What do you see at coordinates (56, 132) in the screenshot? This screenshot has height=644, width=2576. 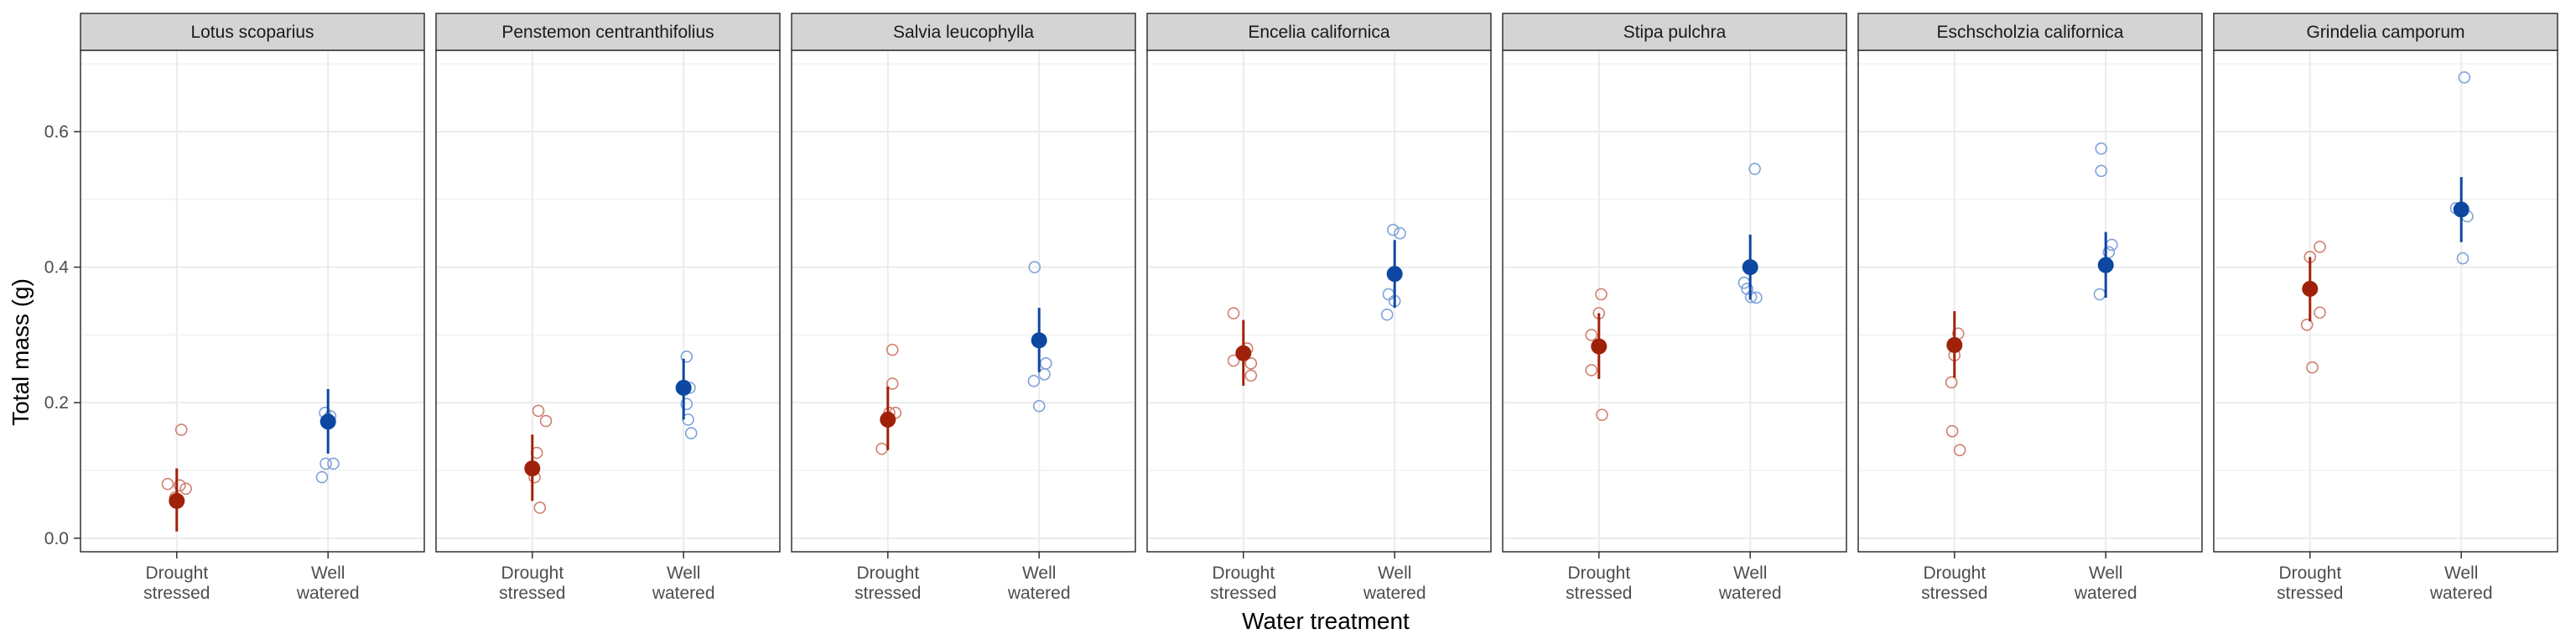 I see `y-tick-label: 0.6` at bounding box center [56, 132].